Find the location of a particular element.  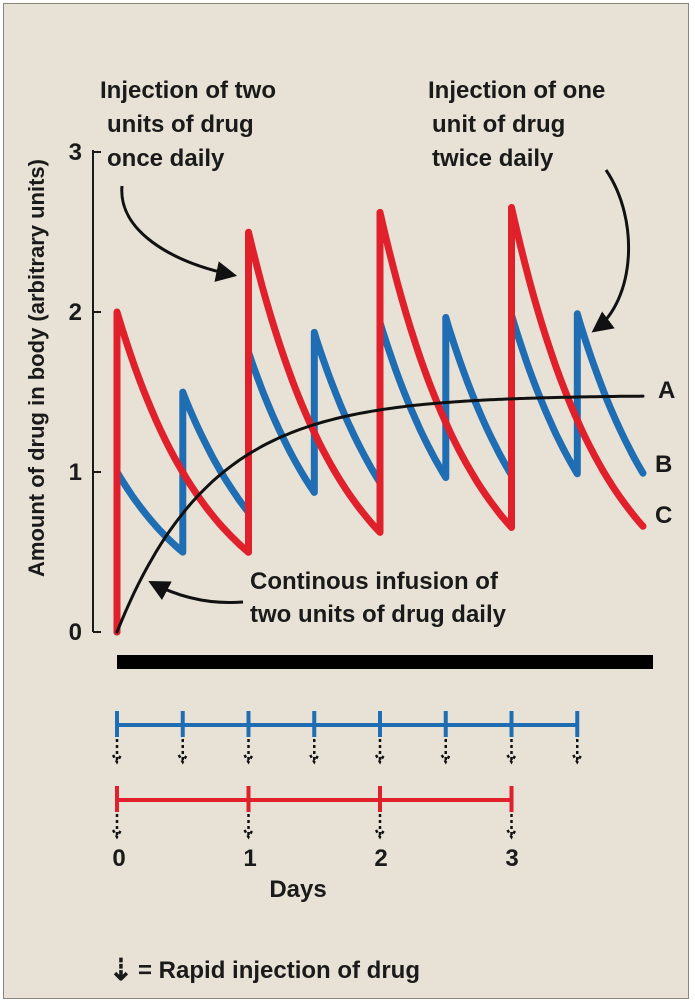

annotation-twice-daily-line-3: twice daily is located at coordinates (493, 158).